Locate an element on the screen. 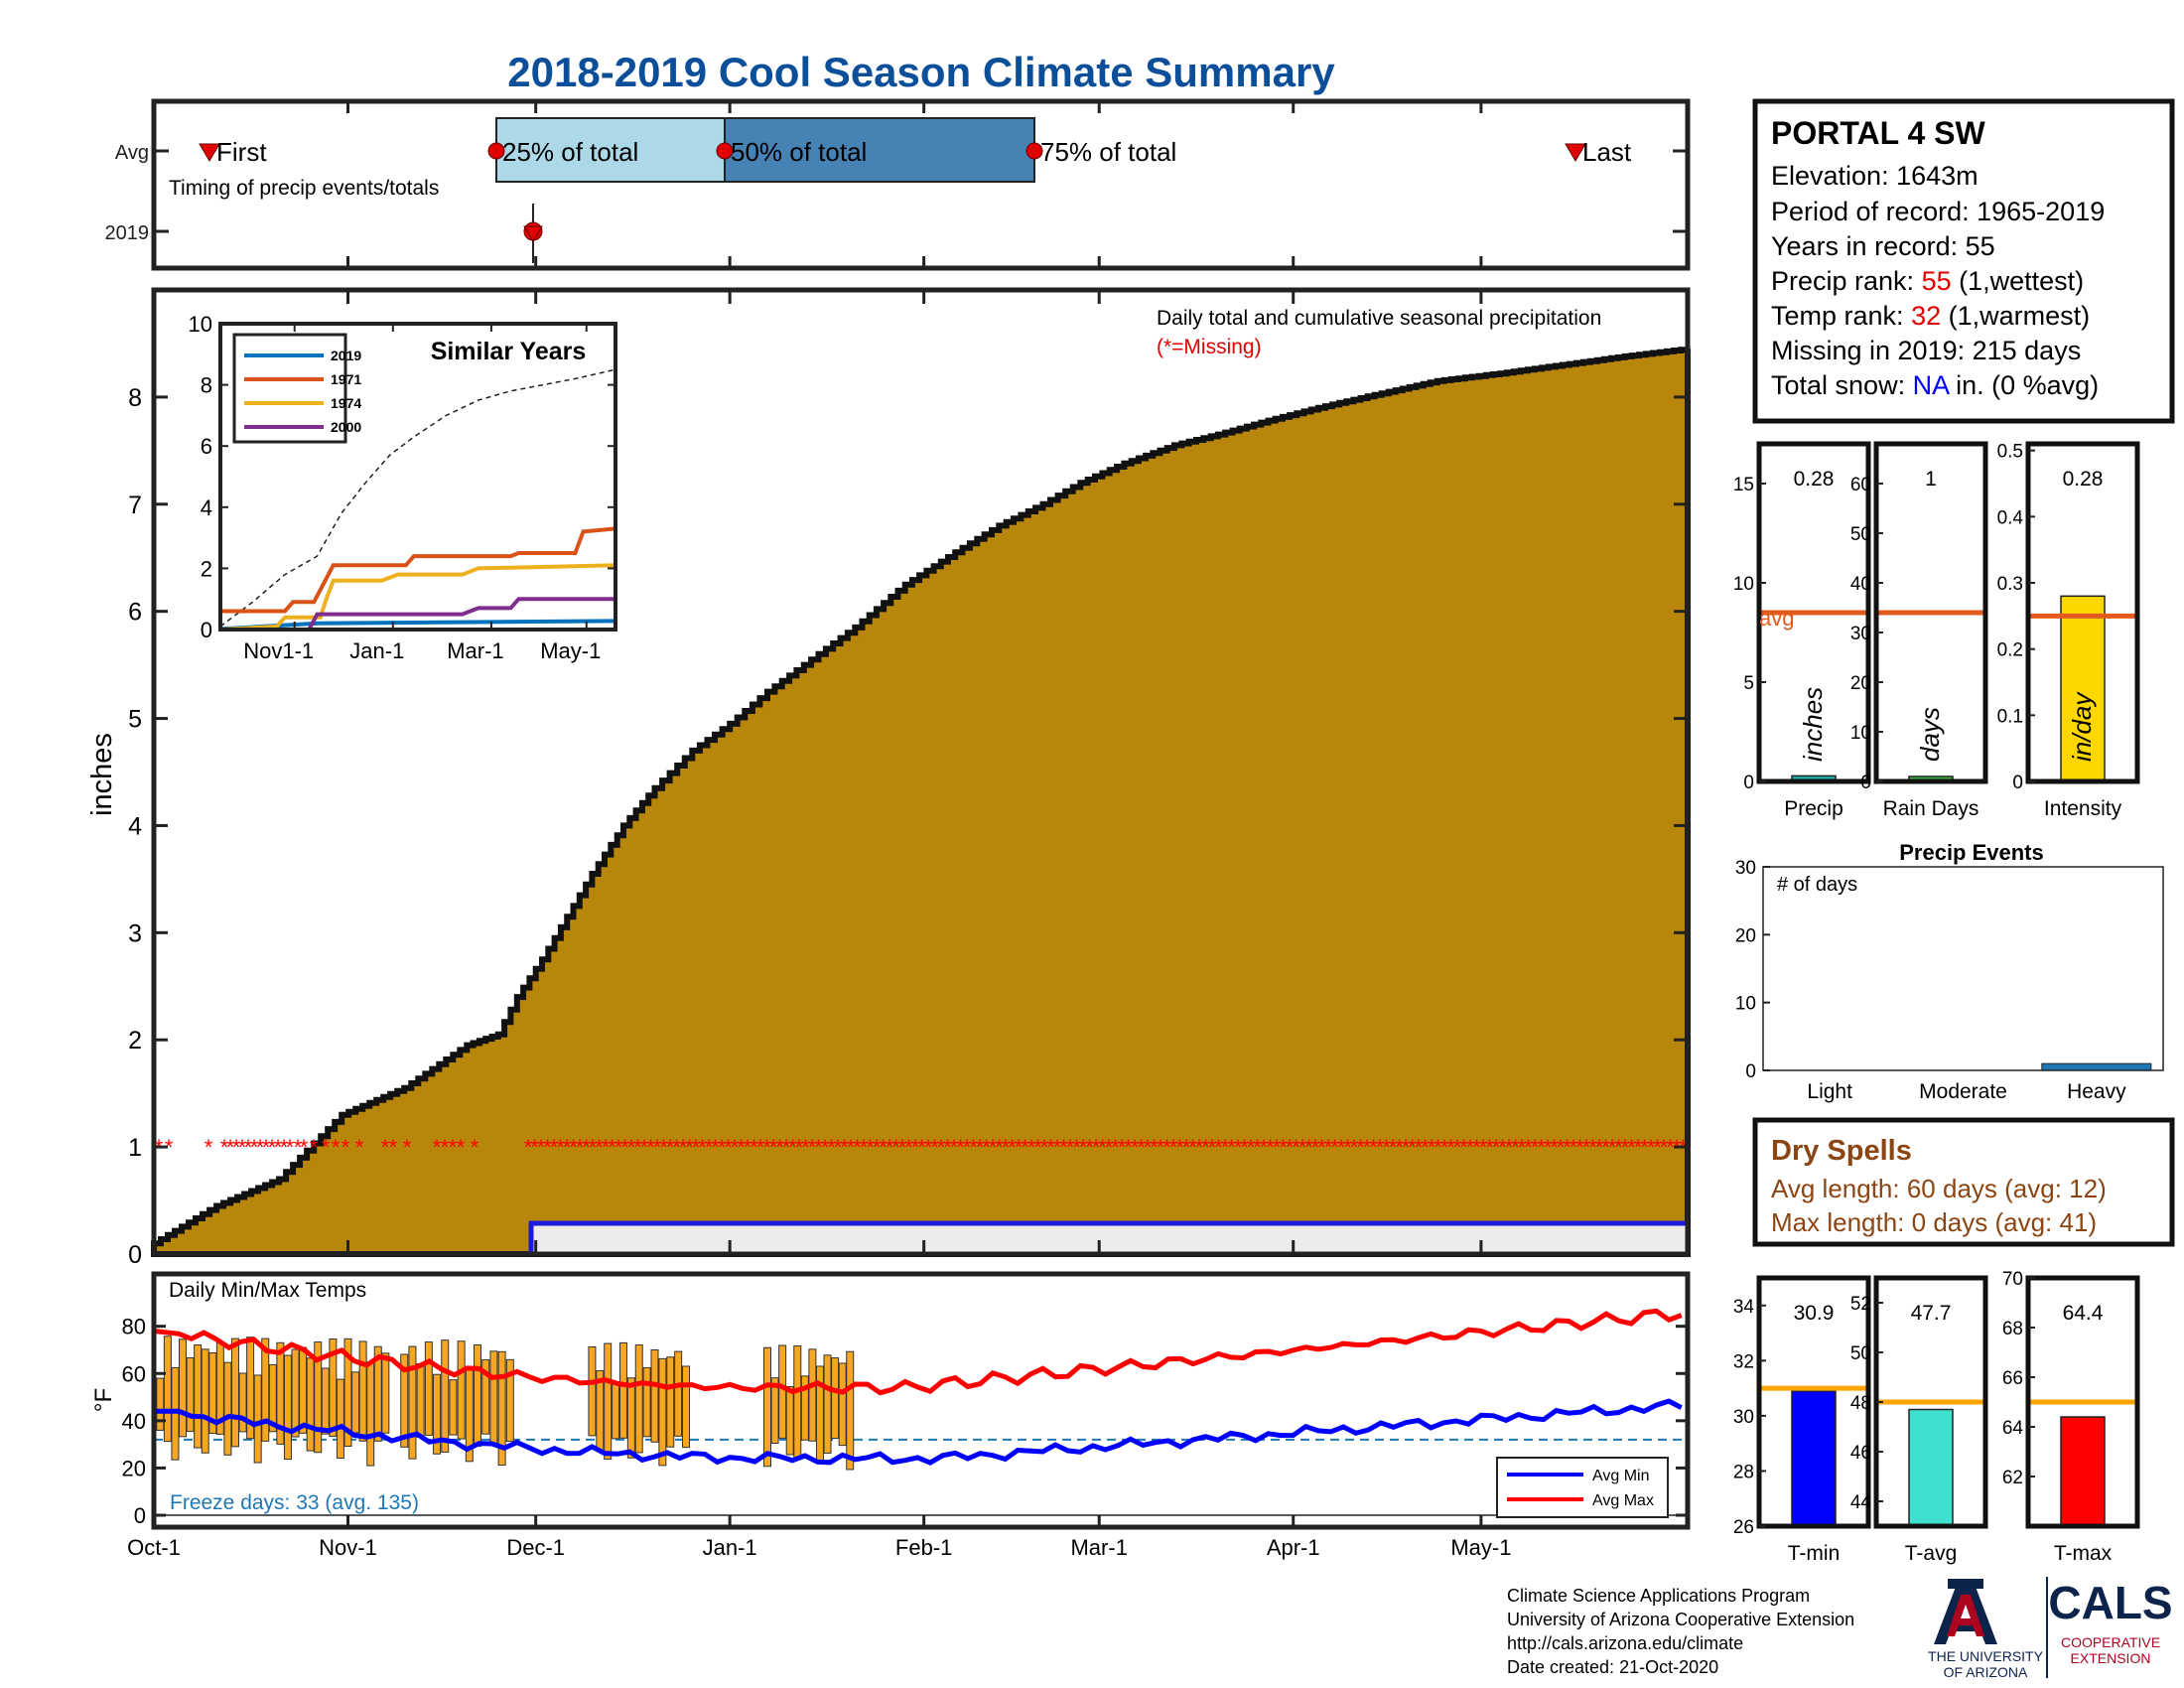  mini-category-label: Rain Days is located at coordinates (1931, 808).